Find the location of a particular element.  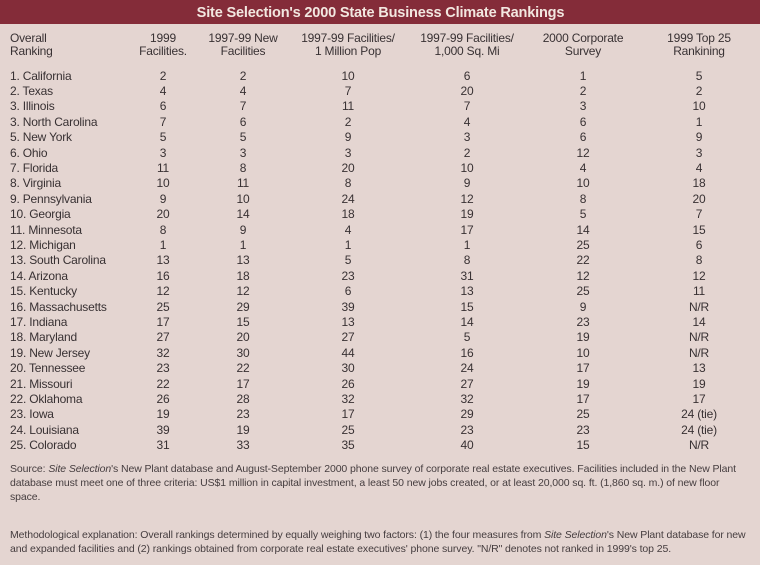

state-cell: 3. Illinois is located at coordinates (32, 106).